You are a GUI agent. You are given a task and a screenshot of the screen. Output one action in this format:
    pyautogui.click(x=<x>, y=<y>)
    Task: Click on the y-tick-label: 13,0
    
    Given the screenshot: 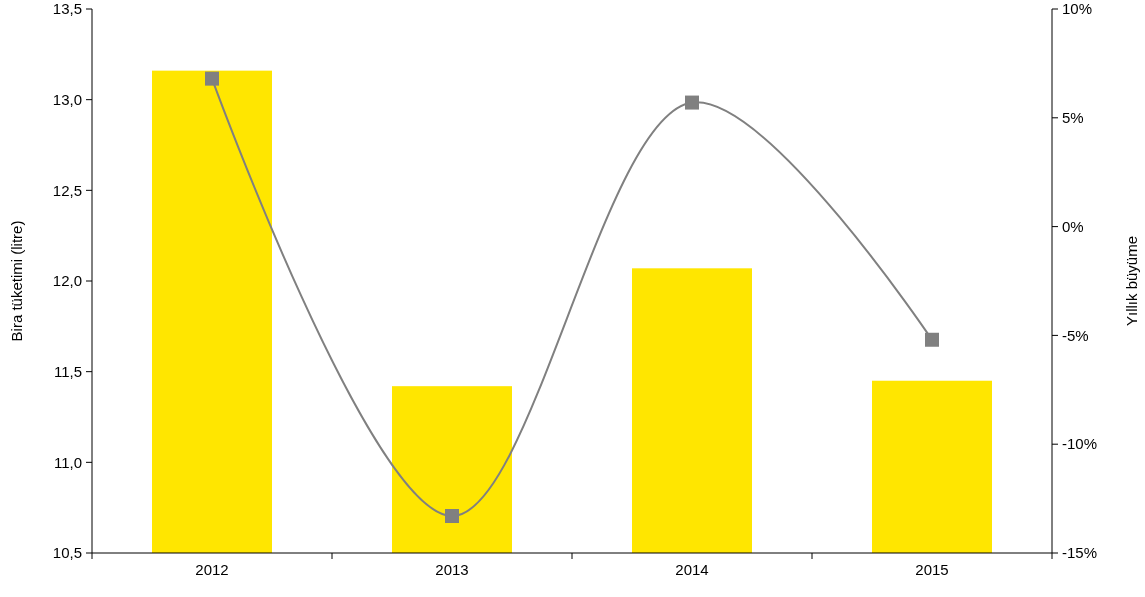 What is the action you would take?
    pyautogui.click(x=67, y=99)
    